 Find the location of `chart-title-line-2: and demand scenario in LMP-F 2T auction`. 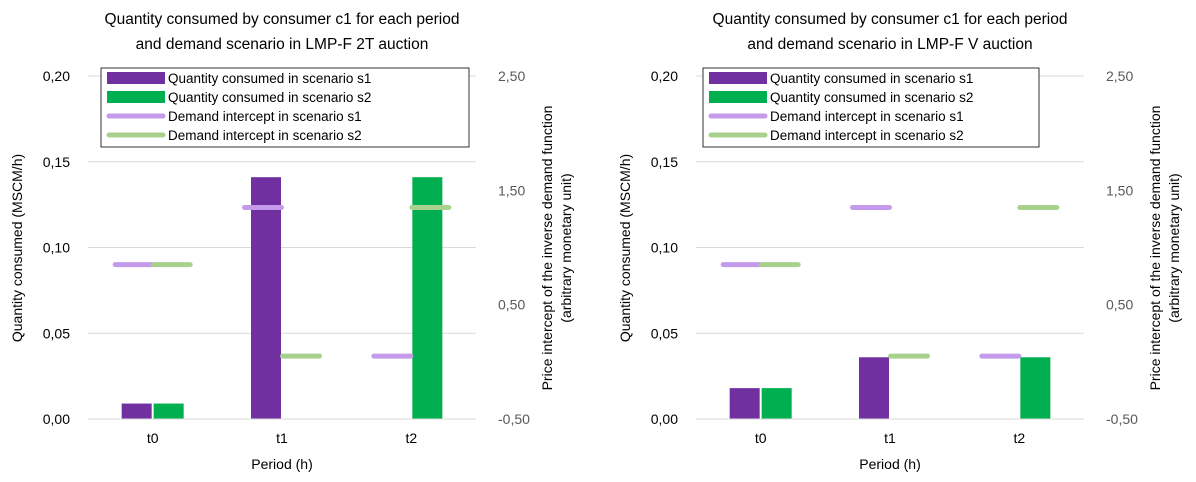

chart-title-line-2: and demand scenario in LMP-F 2T auction is located at coordinates (282, 44).